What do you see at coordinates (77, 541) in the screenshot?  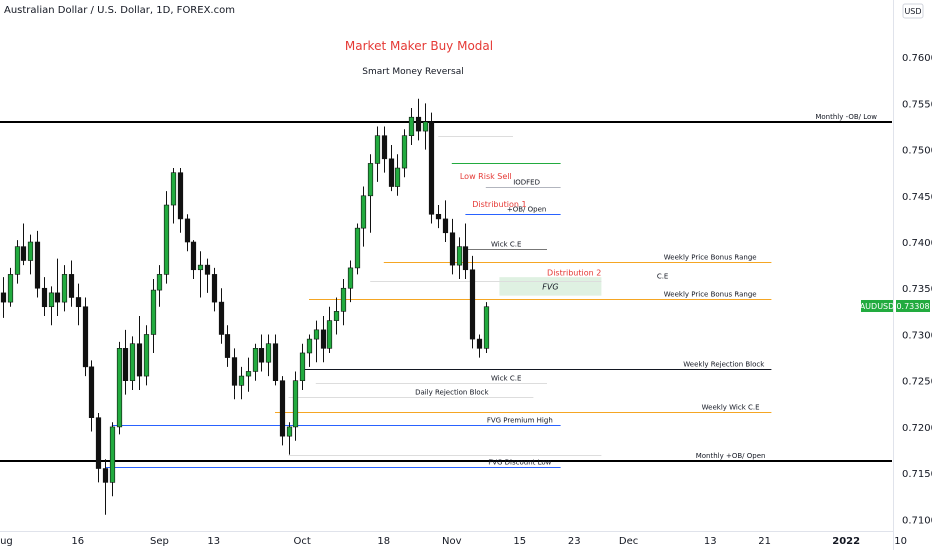 I see `x-tick-label: 16` at bounding box center [77, 541].